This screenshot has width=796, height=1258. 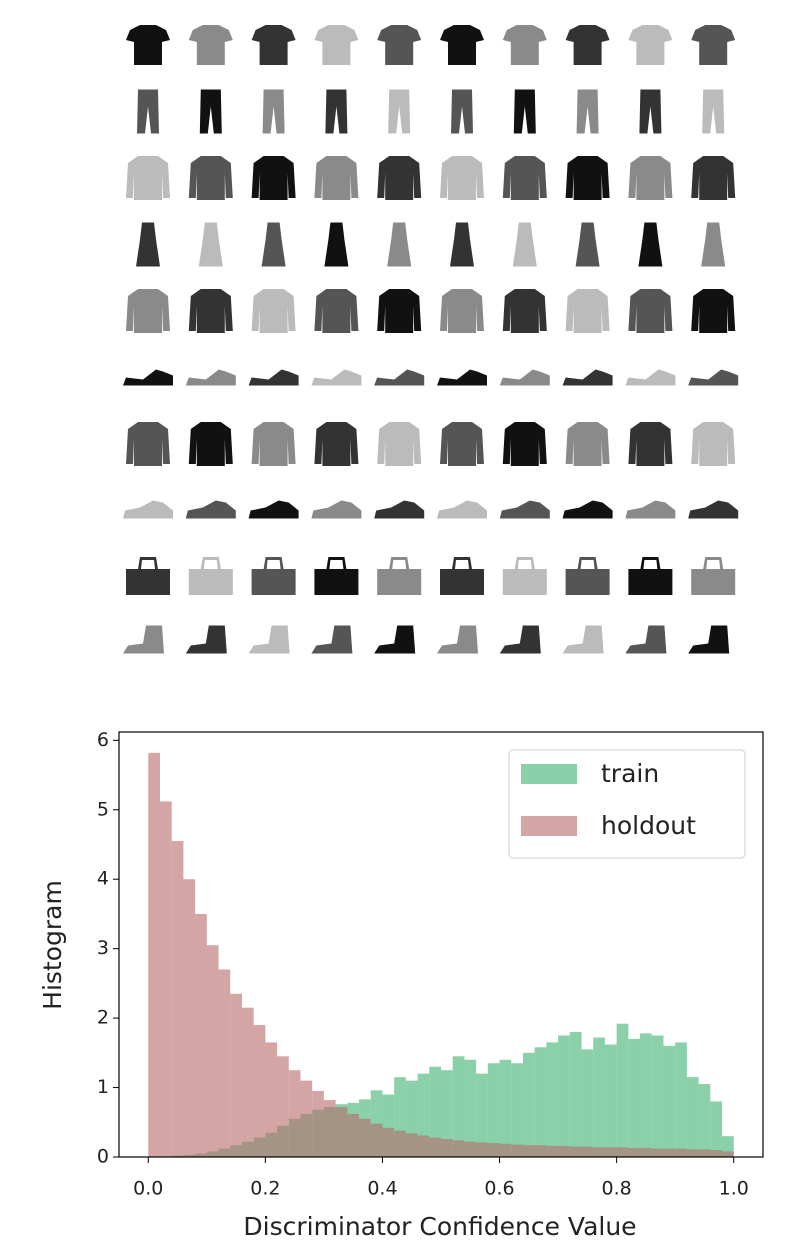 I want to click on x-tick-label: 0.2, so click(x=265, y=1189).